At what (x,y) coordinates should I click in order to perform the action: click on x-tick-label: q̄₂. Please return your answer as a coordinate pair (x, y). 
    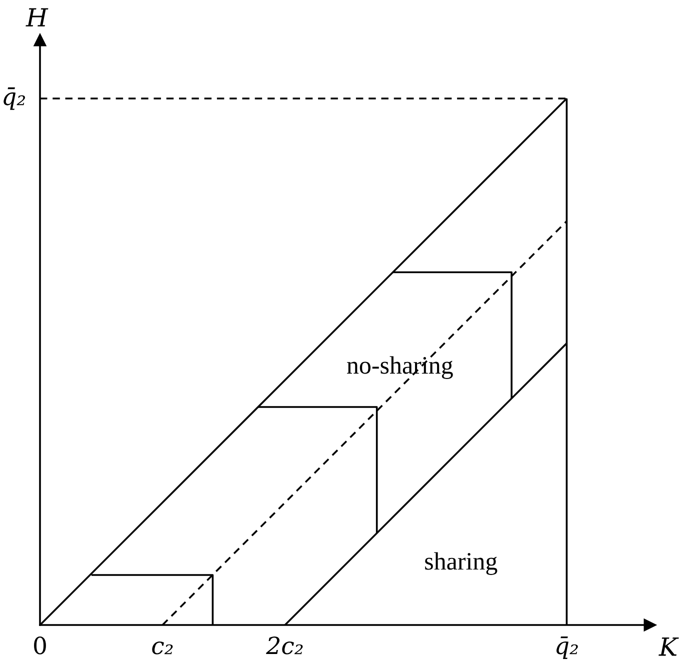
    Looking at the image, I should click on (567, 647).